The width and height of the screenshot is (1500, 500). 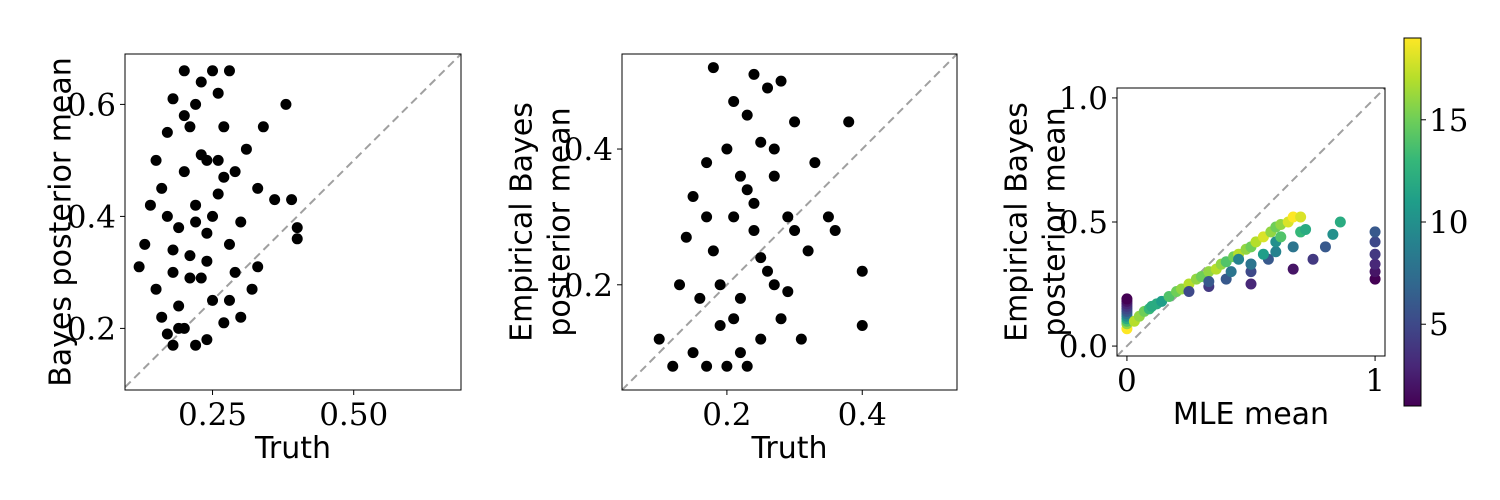 What do you see at coordinates (1251, 222) in the screenshot?
I see `reference-line` at bounding box center [1251, 222].